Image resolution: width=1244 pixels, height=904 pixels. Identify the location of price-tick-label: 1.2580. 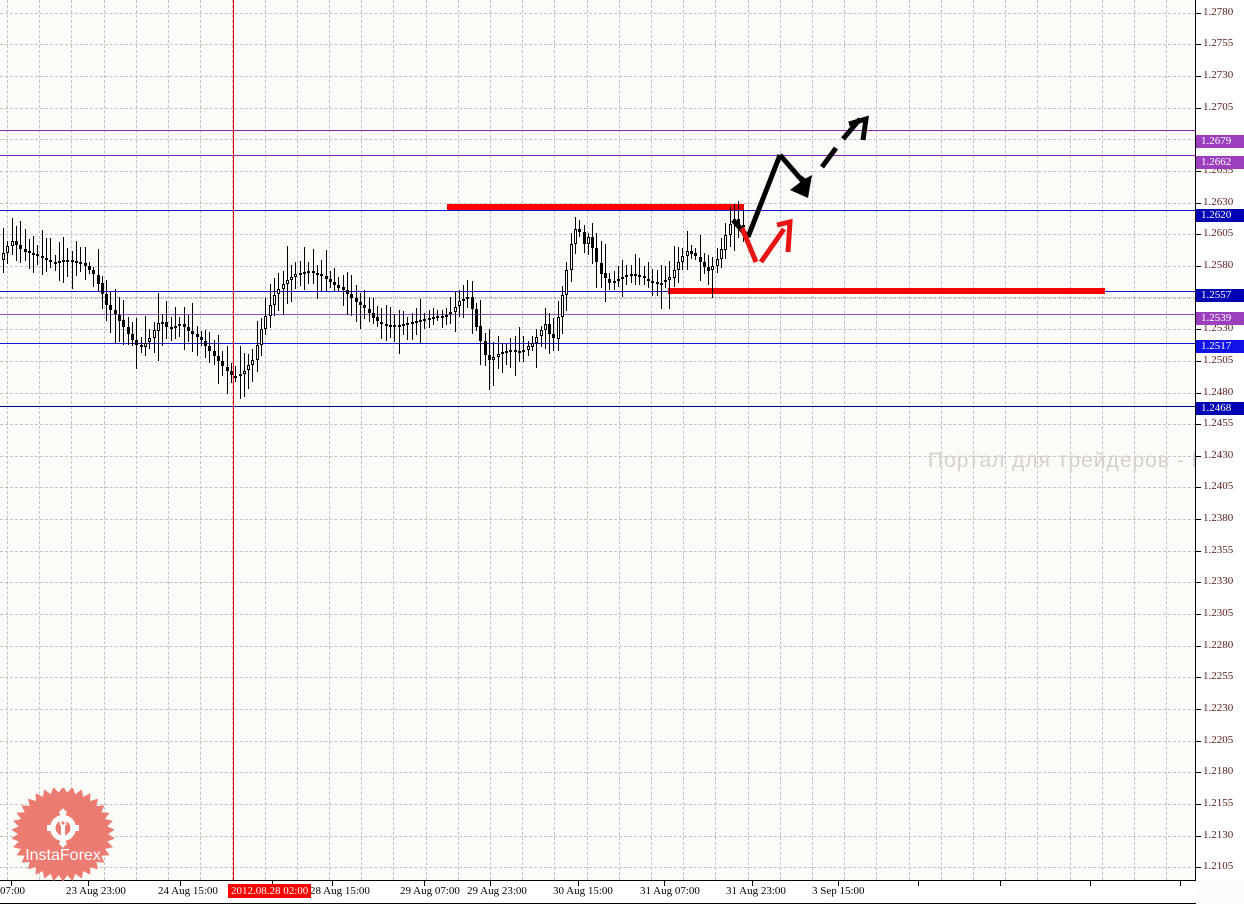
(1218, 265).